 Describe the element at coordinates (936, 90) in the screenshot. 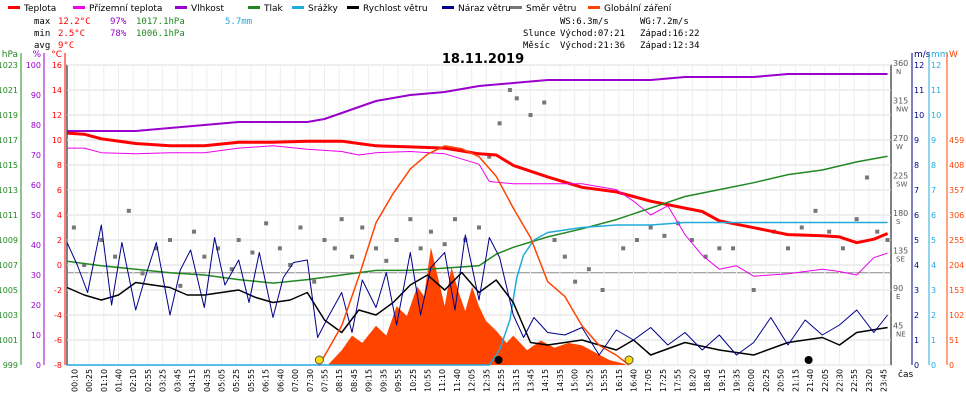

I see `mm-tick-label: 11` at that location.